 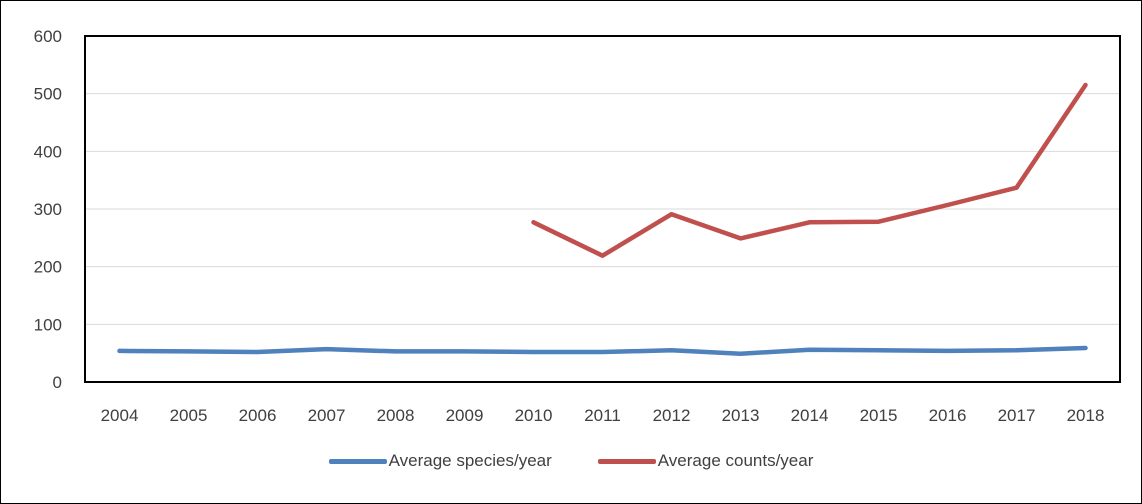 I want to click on legend-swatch-species, so click(x=357, y=461).